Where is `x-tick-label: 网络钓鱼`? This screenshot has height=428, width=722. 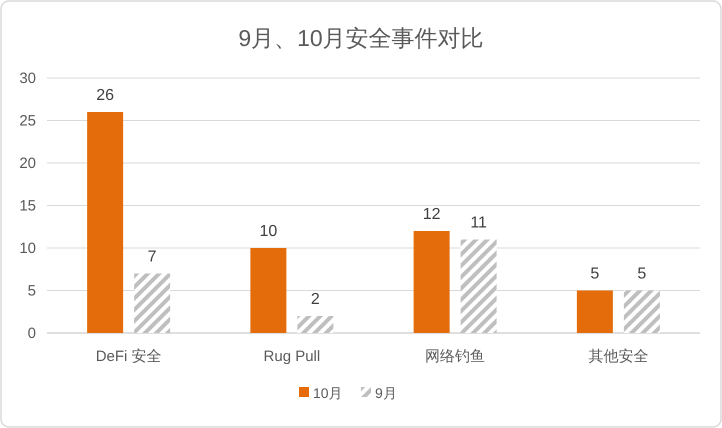
x-tick-label: 网络钓鱼 is located at coordinates (455, 356).